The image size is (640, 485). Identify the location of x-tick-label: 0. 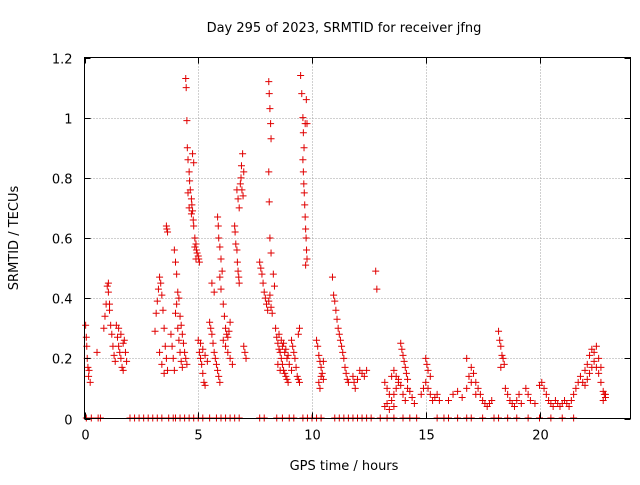
(85, 436).